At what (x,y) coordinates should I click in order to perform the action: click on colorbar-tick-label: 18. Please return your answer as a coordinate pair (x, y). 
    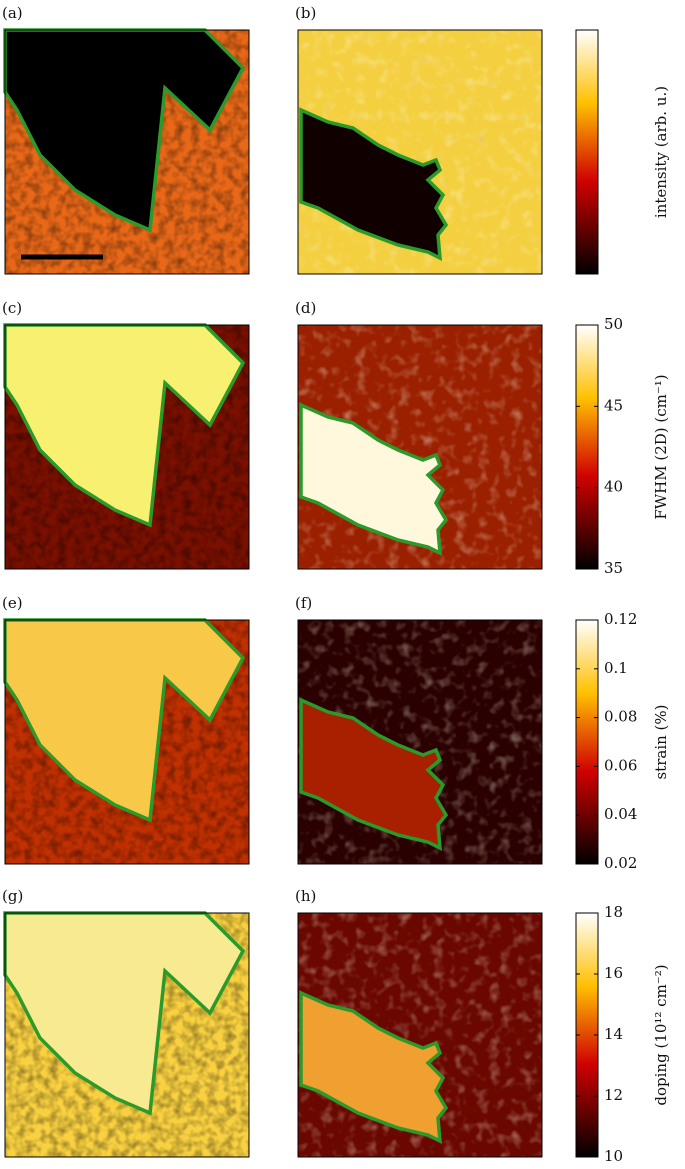
    Looking at the image, I should click on (613, 912).